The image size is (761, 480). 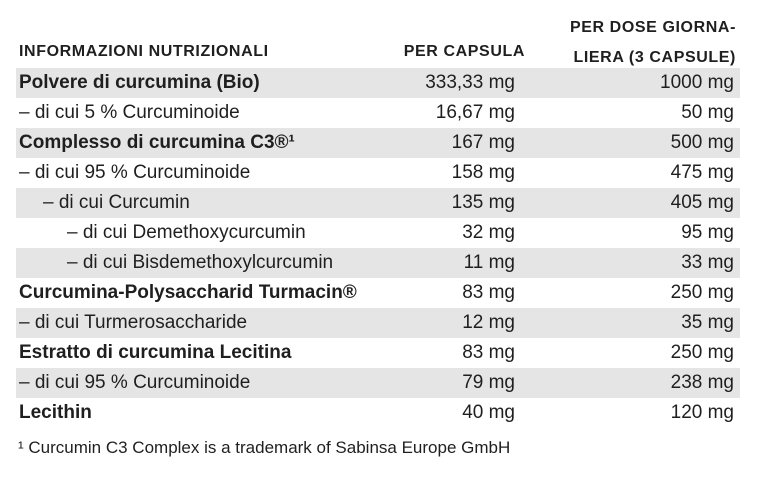 What do you see at coordinates (464, 51) in the screenshot?
I see `header-per-capsule: PER CAPSULA` at bounding box center [464, 51].